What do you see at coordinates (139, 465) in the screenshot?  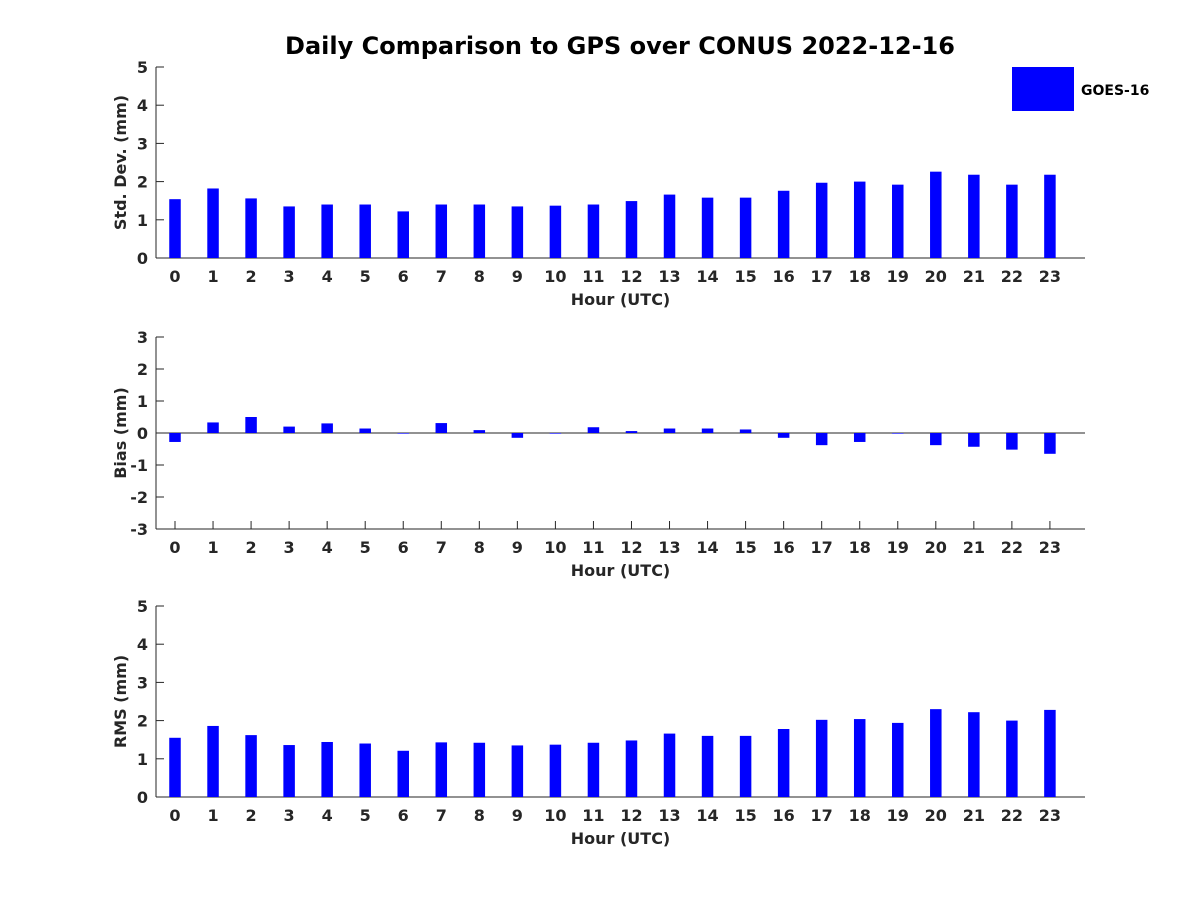 I see `bias-y-tick-label: -1` at bounding box center [139, 465].